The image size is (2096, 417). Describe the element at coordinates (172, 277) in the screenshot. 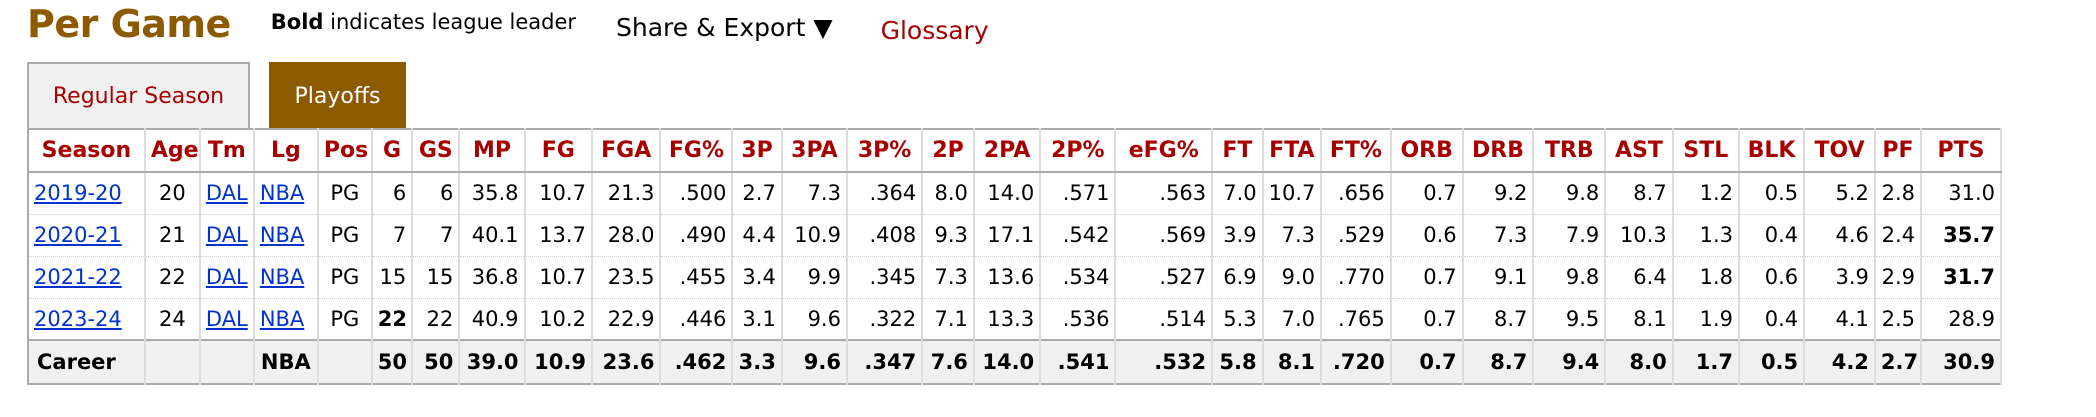

I see `table-cell: 22` at that location.